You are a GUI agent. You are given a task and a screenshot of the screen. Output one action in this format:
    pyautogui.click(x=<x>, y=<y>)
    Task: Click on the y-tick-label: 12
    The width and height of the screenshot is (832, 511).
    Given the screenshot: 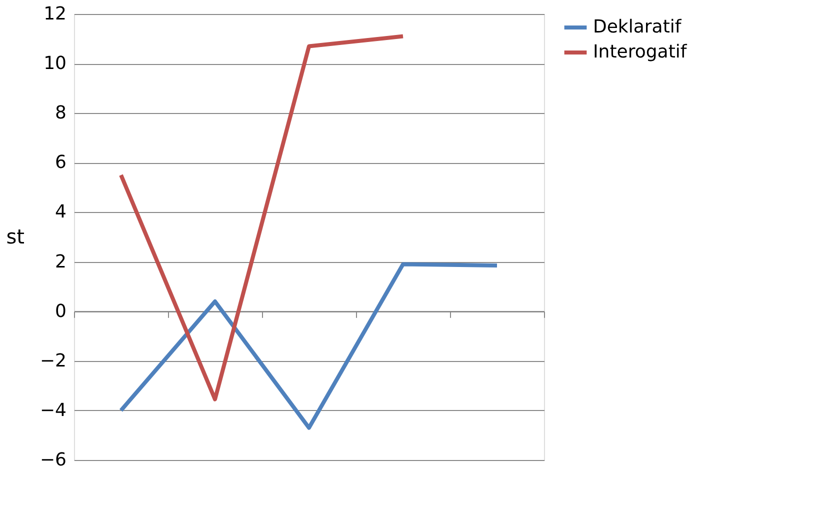 What is the action you would take?
    pyautogui.click(x=55, y=14)
    